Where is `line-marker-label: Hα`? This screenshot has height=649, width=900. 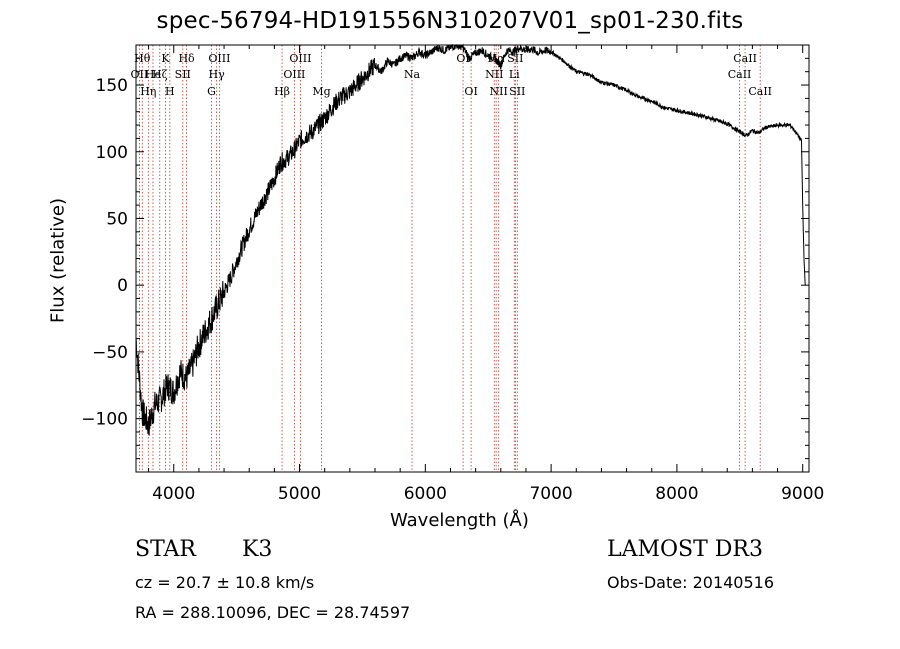 line-marker-label: Hα is located at coordinates (497, 58).